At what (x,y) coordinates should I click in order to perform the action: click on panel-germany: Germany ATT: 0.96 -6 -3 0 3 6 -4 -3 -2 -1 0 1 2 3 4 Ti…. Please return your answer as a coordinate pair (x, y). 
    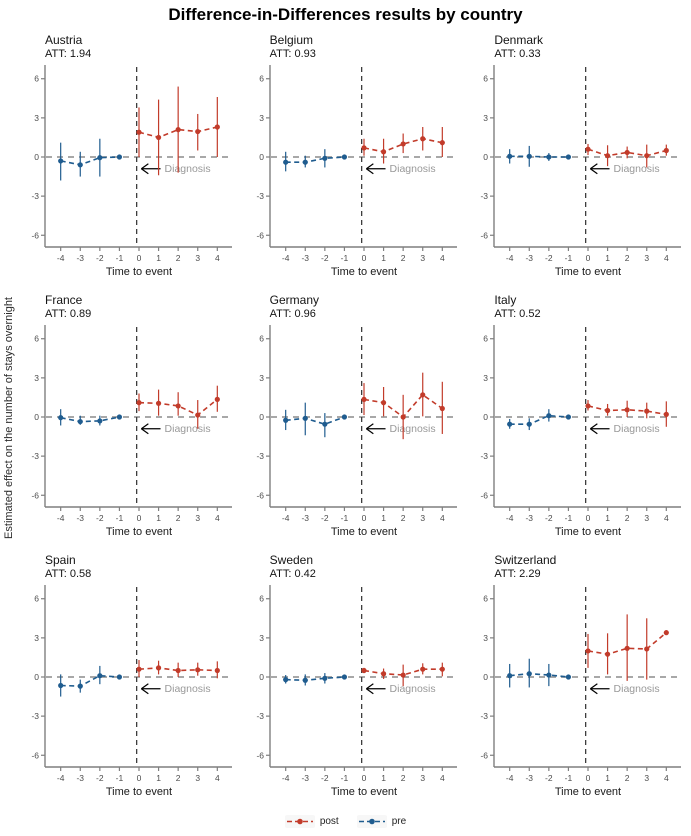
    Looking at the image, I should click on (354, 418).